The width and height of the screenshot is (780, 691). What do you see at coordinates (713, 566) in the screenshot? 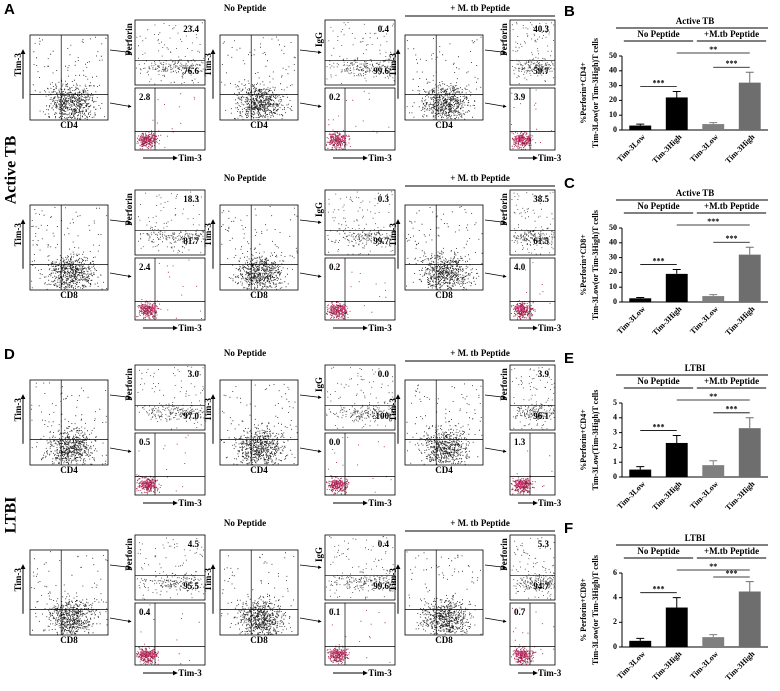
I see `significance-label: **` at bounding box center [713, 566].